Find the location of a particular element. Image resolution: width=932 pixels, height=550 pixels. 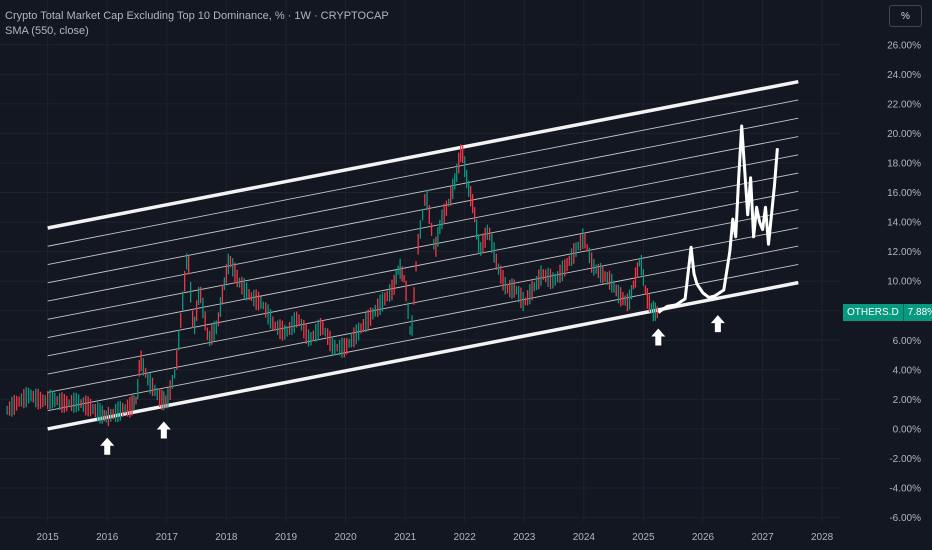

y-tick-label: -6.00% is located at coordinates (905, 518).